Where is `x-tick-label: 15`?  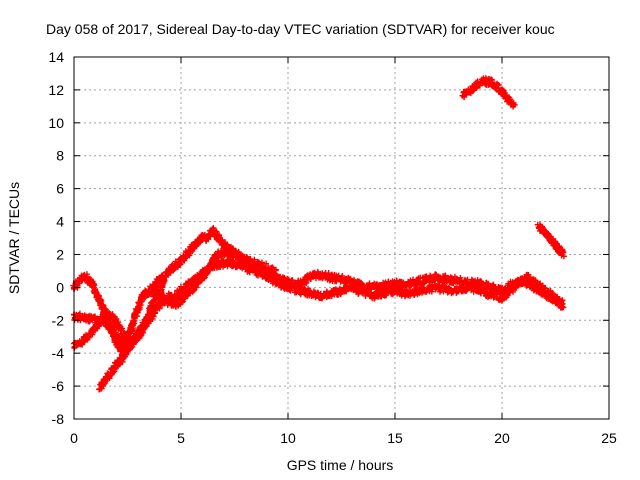
x-tick-label: 15 is located at coordinates (395, 438).